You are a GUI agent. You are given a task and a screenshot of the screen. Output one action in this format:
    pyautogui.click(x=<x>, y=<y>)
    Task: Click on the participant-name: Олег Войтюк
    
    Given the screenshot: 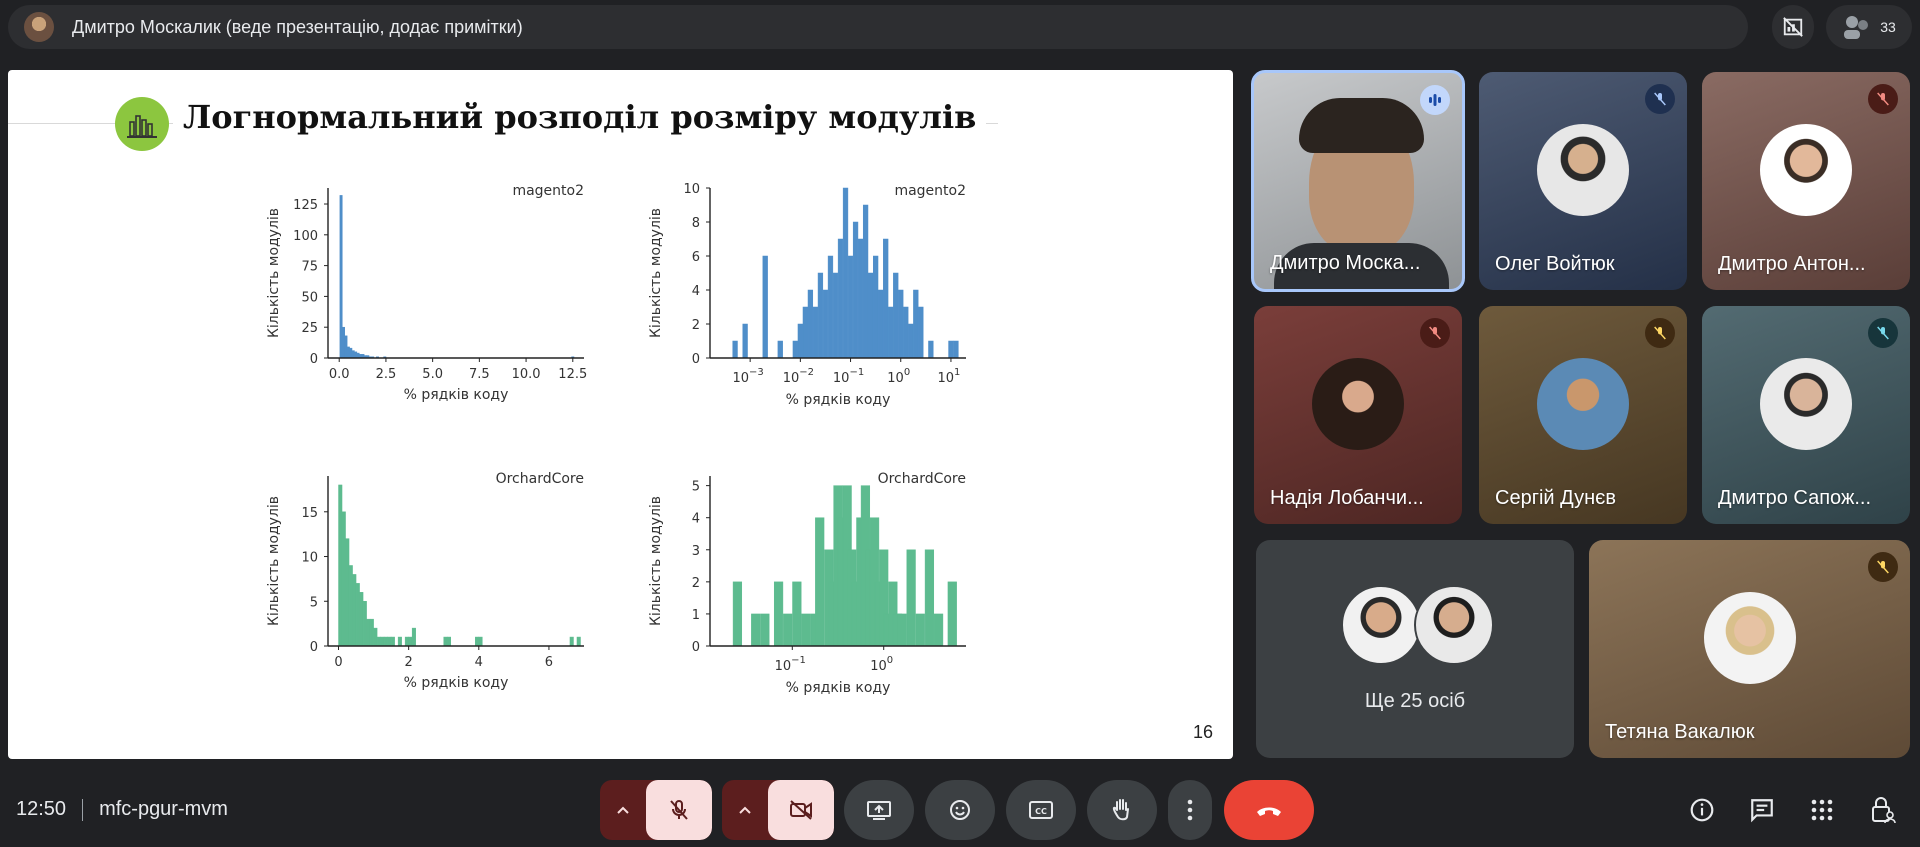 What is the action you would take?
    pyautogui.click(x=1555, y=264)
    